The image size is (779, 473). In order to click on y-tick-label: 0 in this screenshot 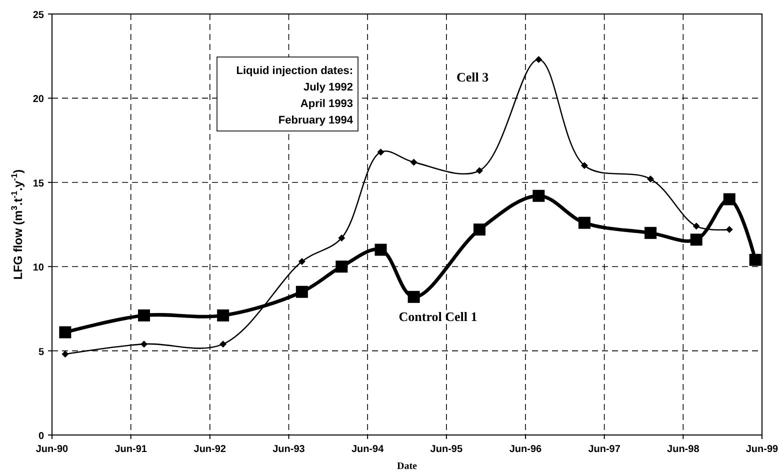, I will do `click(41, 436)`.